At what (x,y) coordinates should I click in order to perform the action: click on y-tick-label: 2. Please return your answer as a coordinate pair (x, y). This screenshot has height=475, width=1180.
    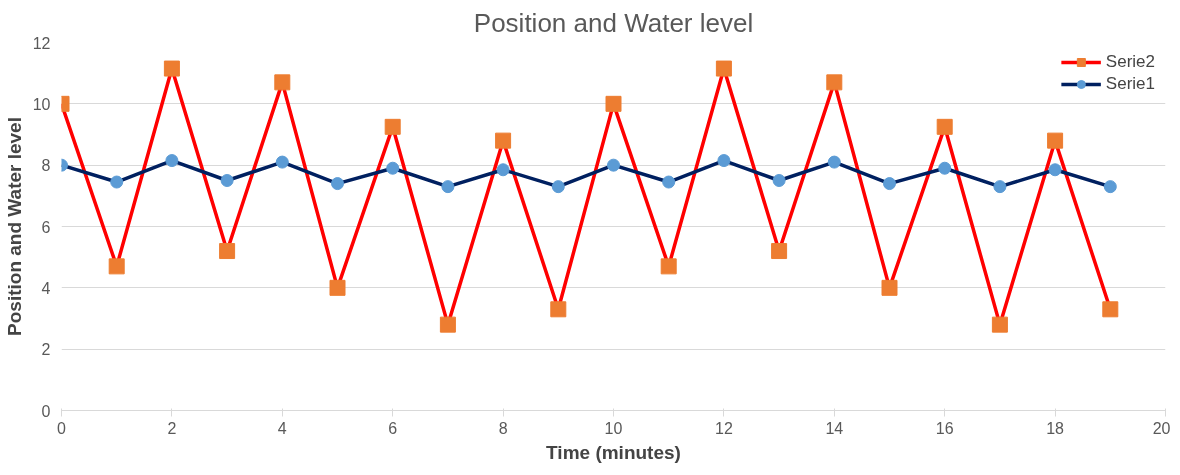
    Looking at the image, I should click on (46, 350).